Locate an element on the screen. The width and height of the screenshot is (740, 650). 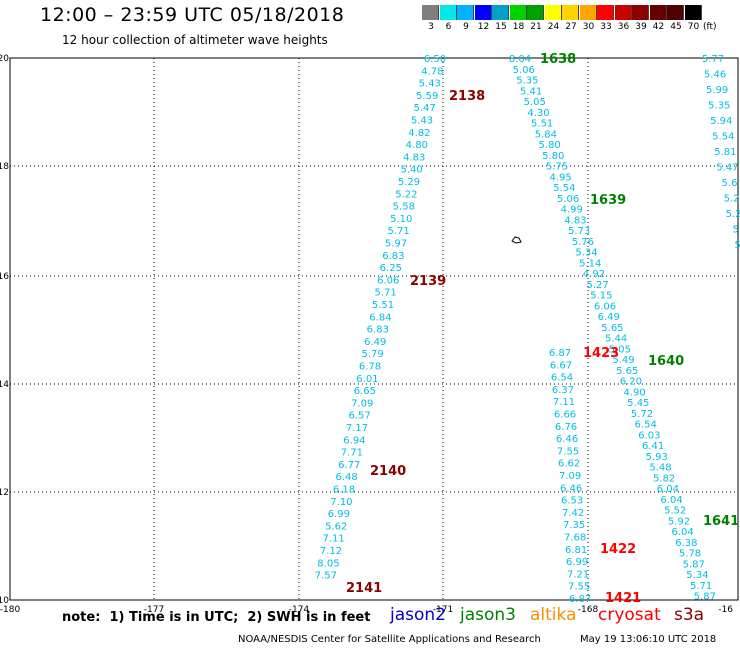
pass-number-label: 2139 is located at coordinates (428, 281).